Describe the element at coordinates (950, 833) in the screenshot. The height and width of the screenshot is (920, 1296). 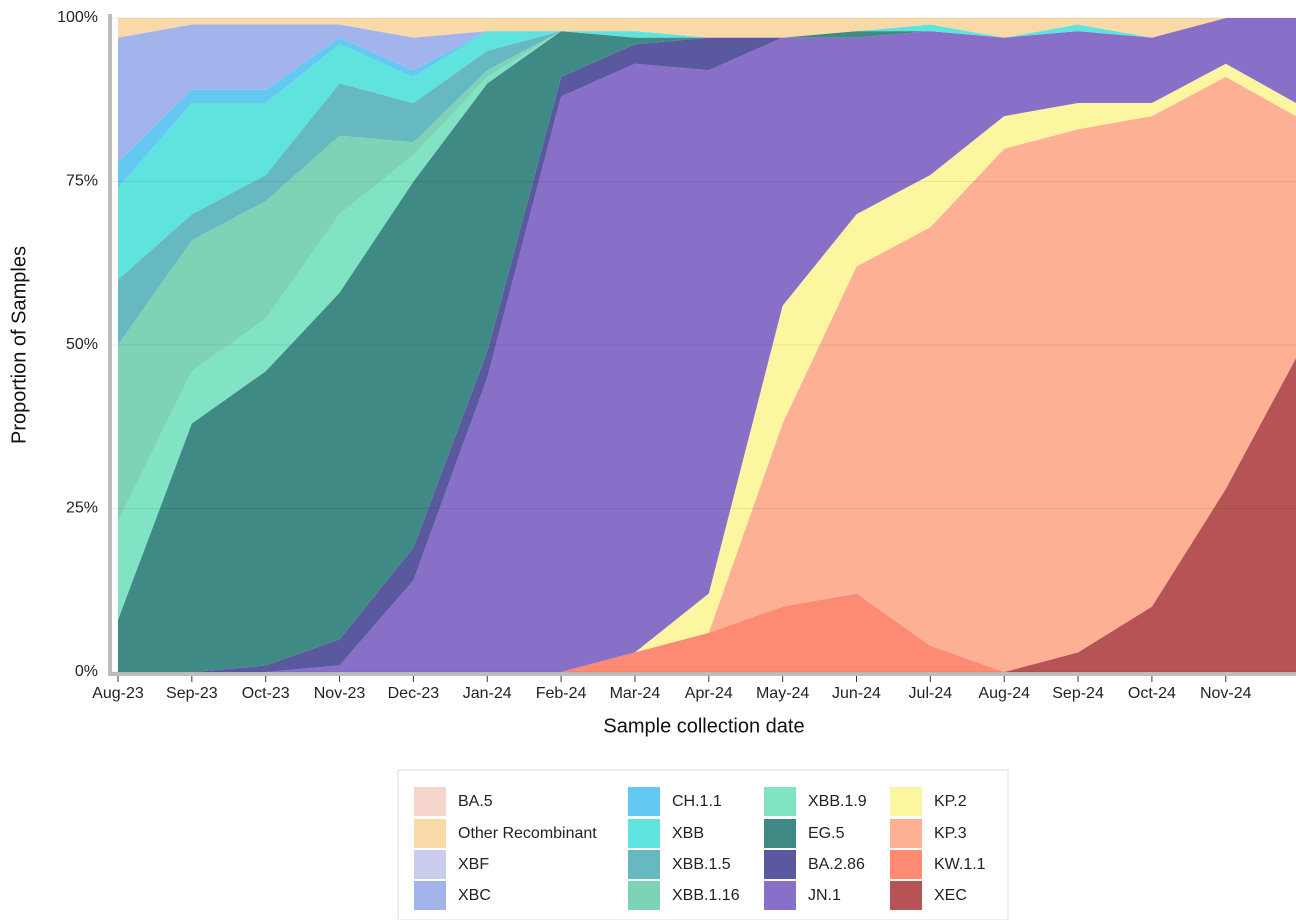
I see `legend-label: KP.3` at that location.